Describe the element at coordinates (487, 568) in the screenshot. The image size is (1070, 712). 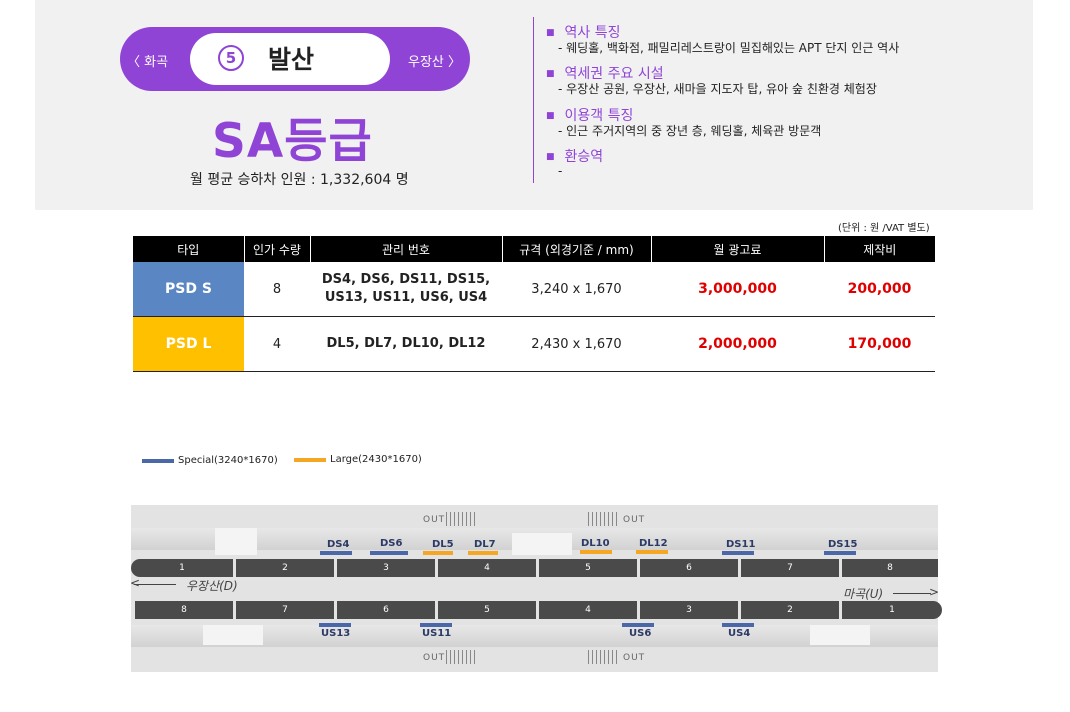
I see `train-car: 4` at that location.